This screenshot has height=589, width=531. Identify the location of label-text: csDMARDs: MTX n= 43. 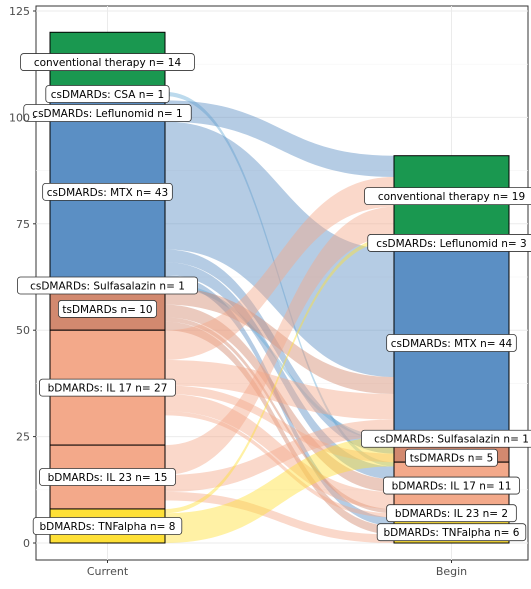
(107, 193).